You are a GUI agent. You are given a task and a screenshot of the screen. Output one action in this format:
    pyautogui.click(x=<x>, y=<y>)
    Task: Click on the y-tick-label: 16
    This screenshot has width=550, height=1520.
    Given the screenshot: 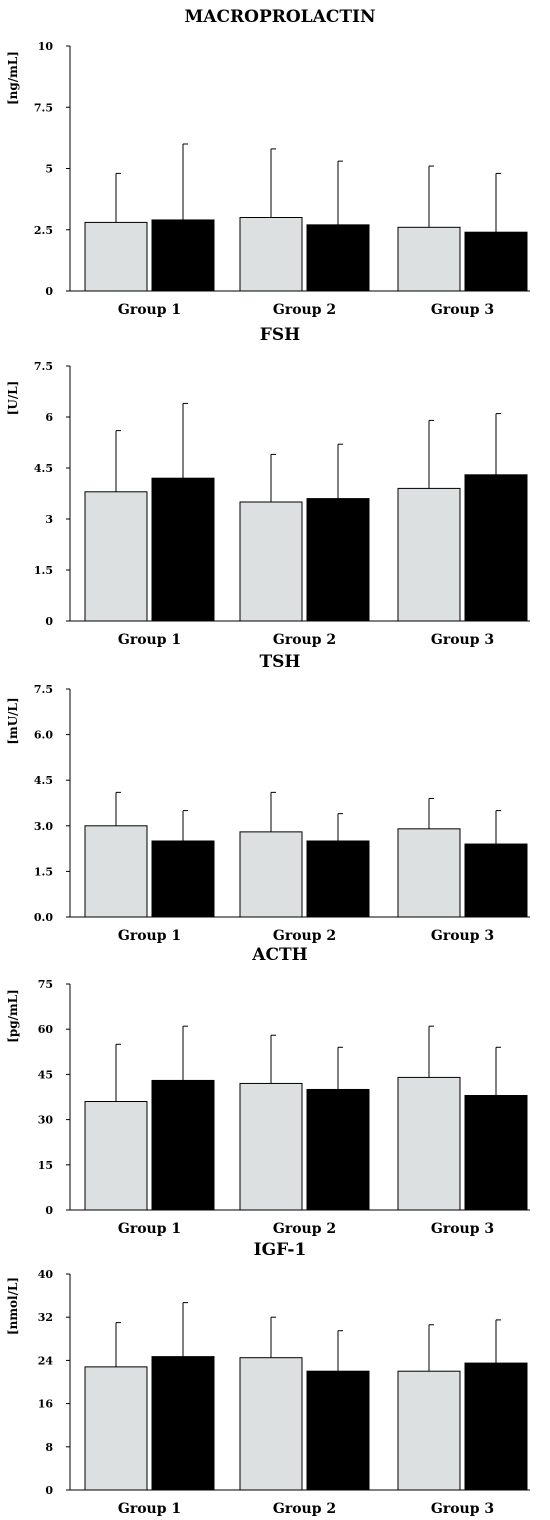 What is the action you would take?
    pyautogui.click(x=46, y=1404)
    